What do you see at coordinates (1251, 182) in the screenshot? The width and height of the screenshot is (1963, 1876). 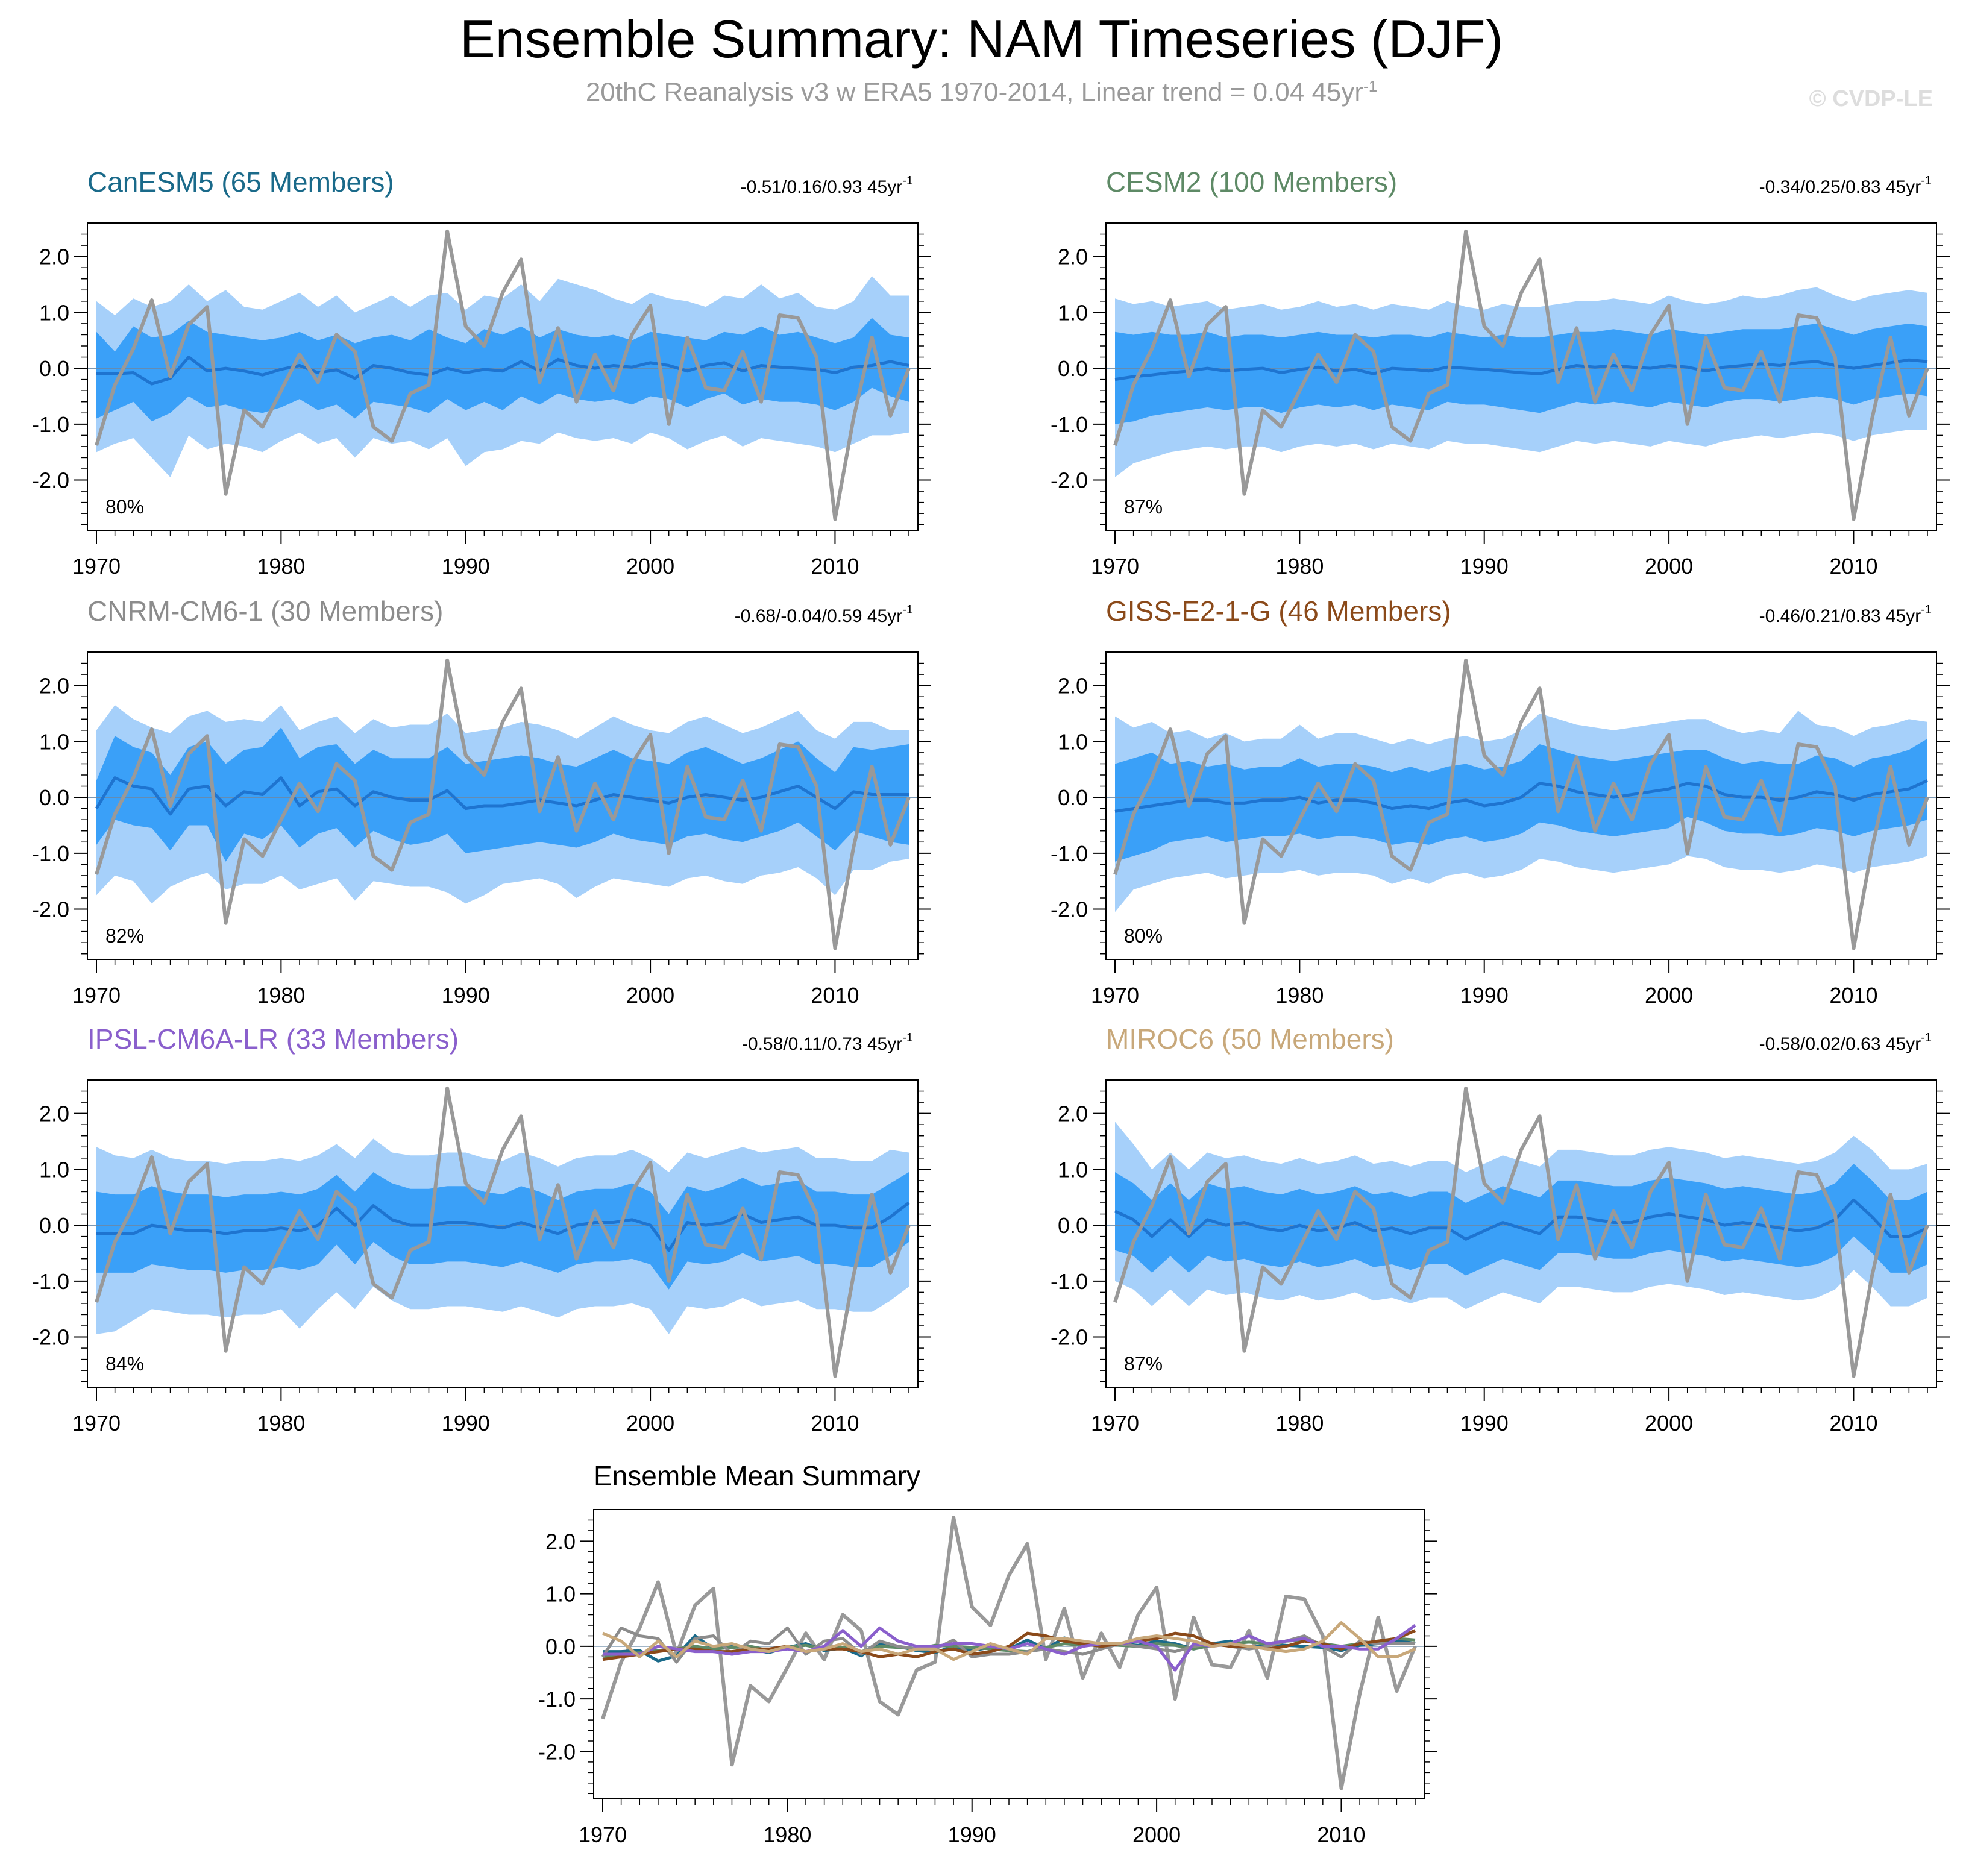 I see `panel-title: CESM2 (100 Members)` at bounding box center [1251, 182].